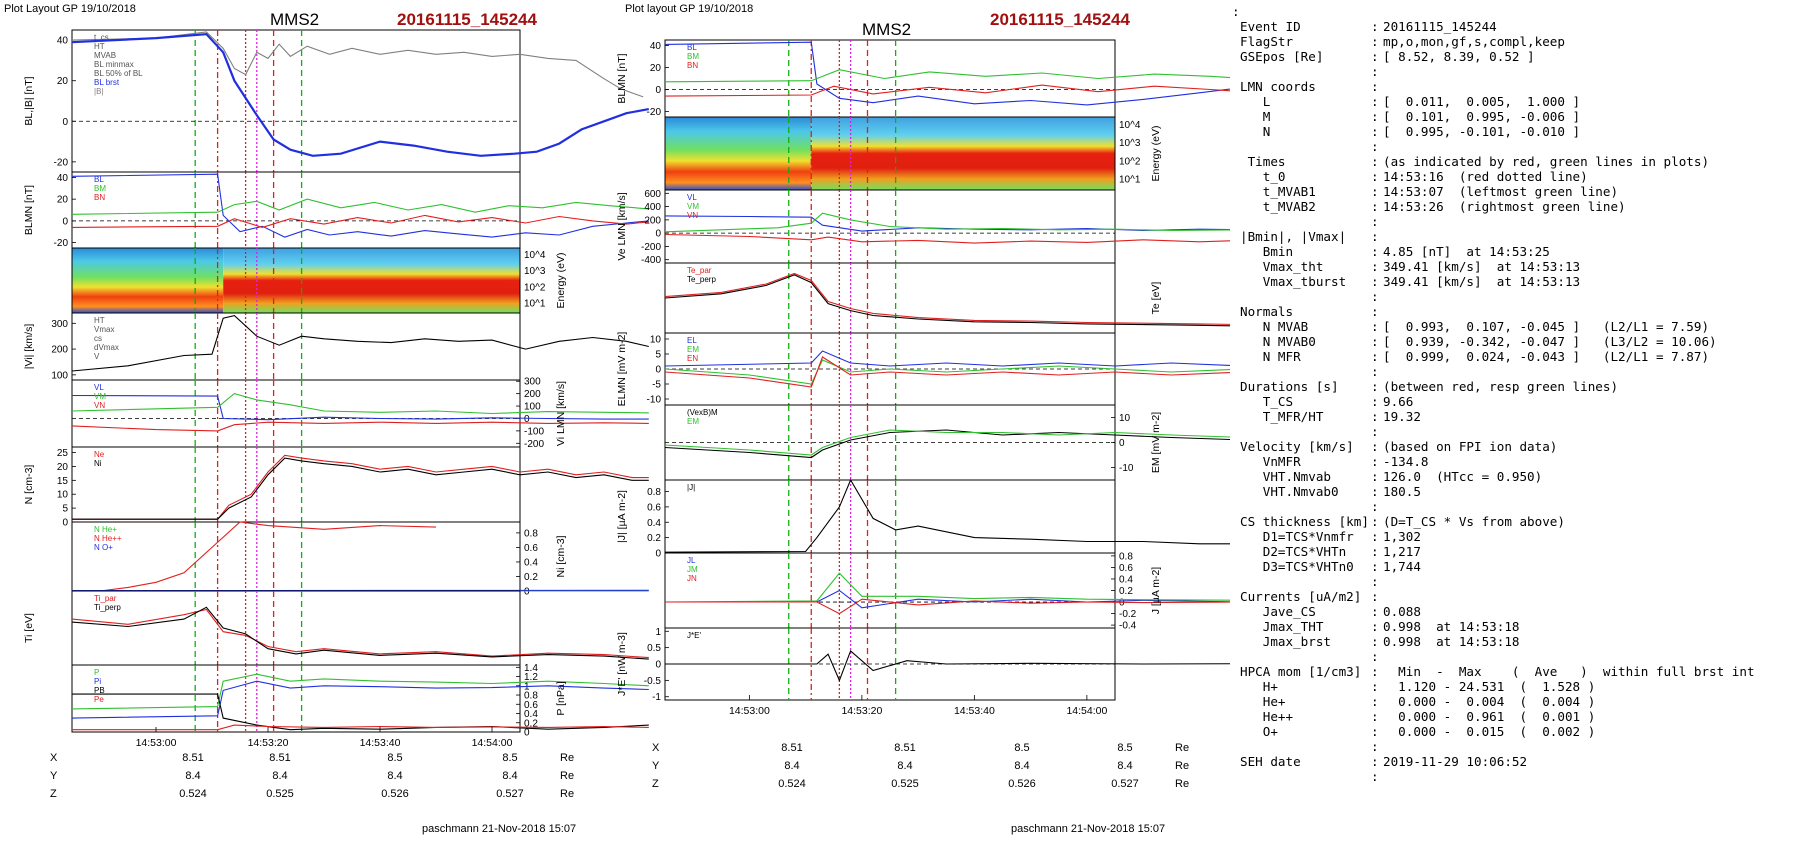 The width and height of the screenshot is (1804, 841). Describe the element at coordinates (1267, 311) in the screenshot. I see `parameter-key: Normals` at that location.